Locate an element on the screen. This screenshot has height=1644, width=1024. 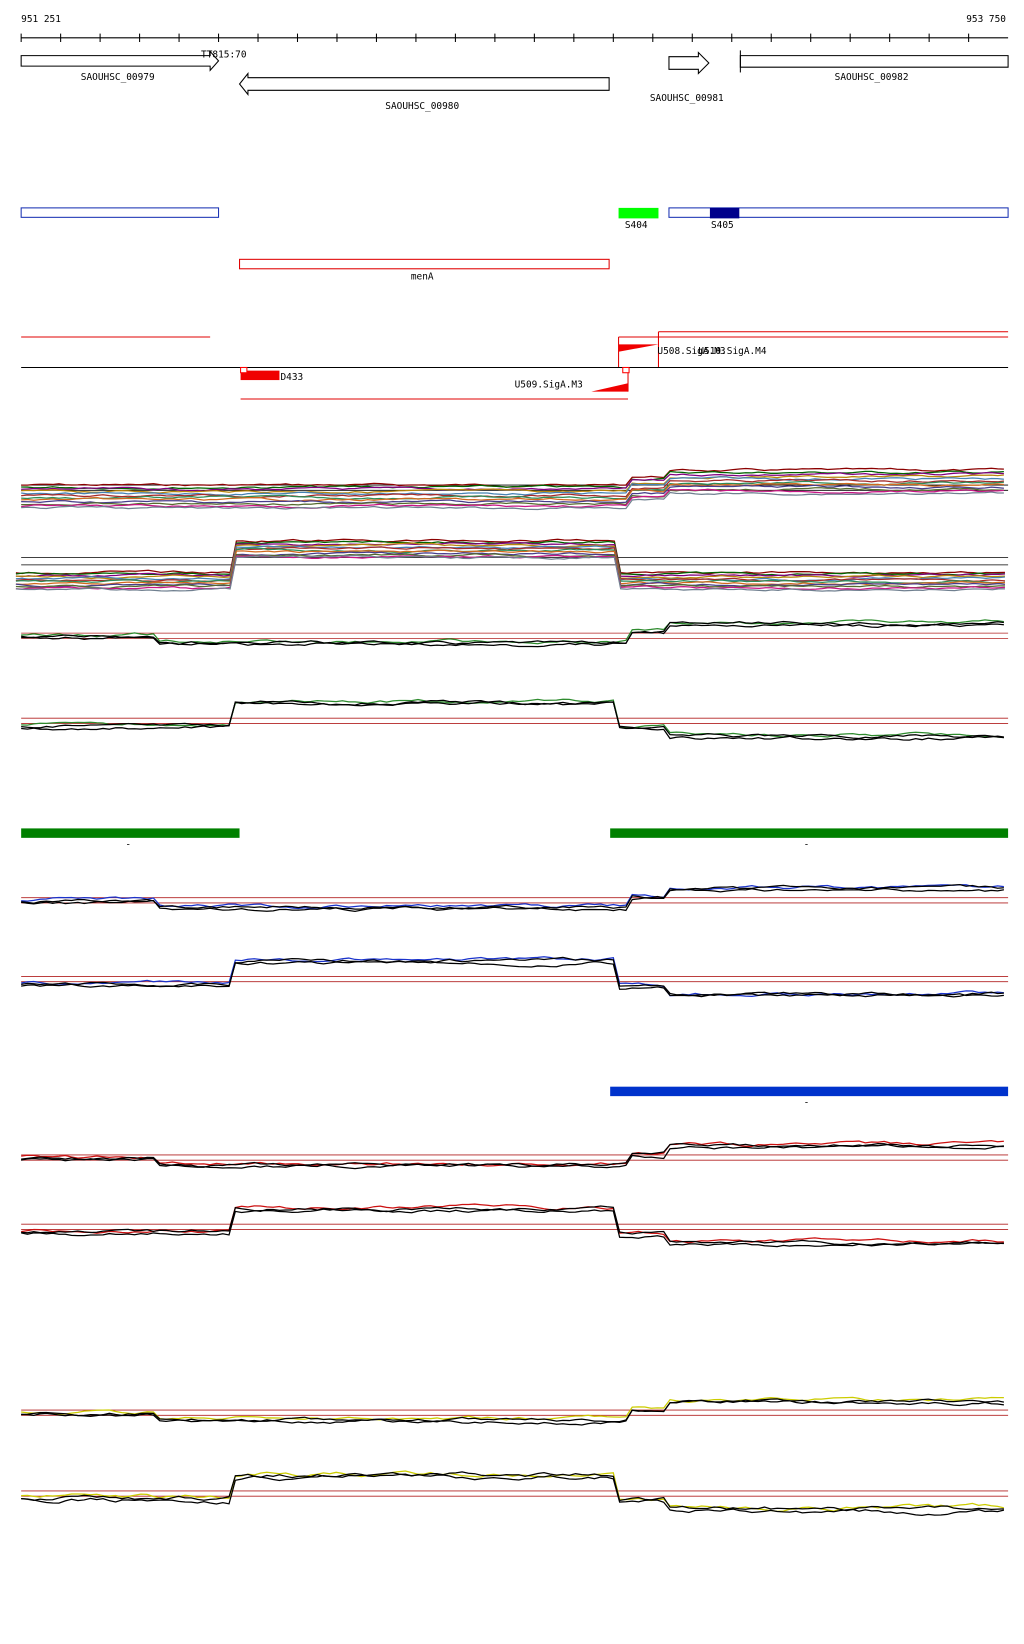
gene-label: SAOUHSC_00981 is located at coordinates (687, 98).